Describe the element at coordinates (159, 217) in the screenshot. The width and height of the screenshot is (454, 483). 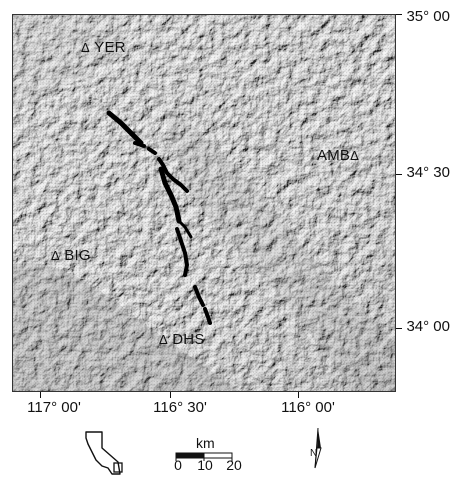
I see `fault-trace` at that location.